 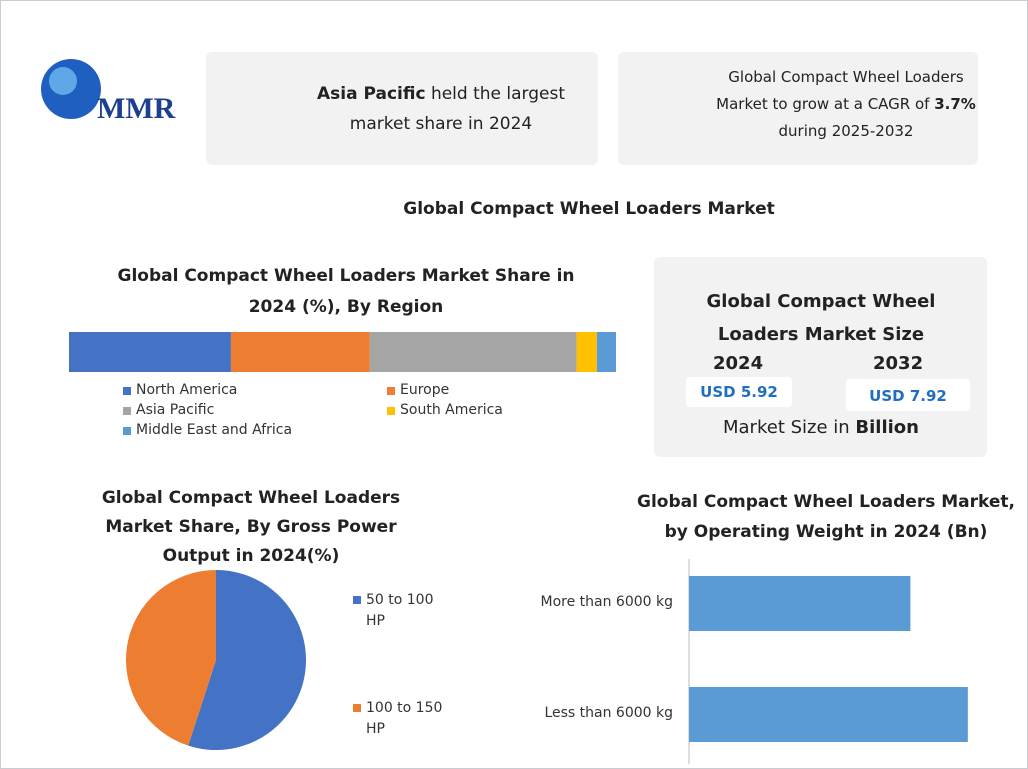 I want to click on legend-label: Asia Pacific, so click(x=175, y=410).